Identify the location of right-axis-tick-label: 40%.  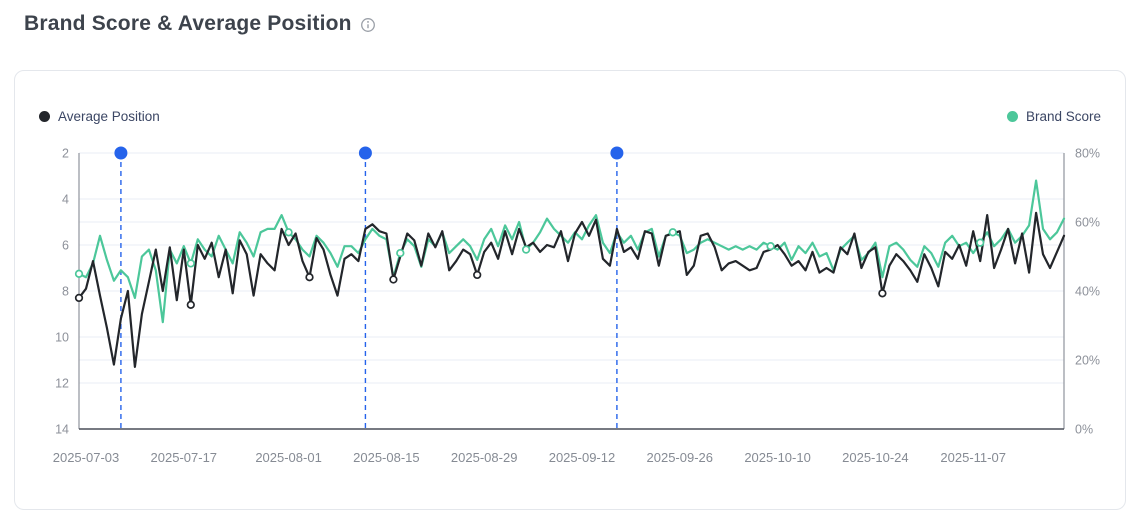
(1087, 292).